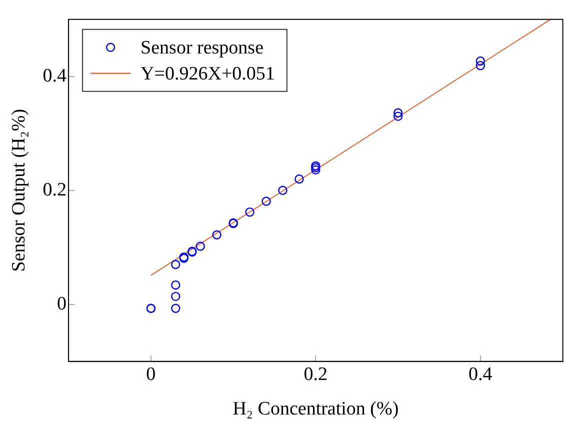 The height and width of the screenshot is (429, 568). I want to click on y-tick-label: 0, so click(62, 303).